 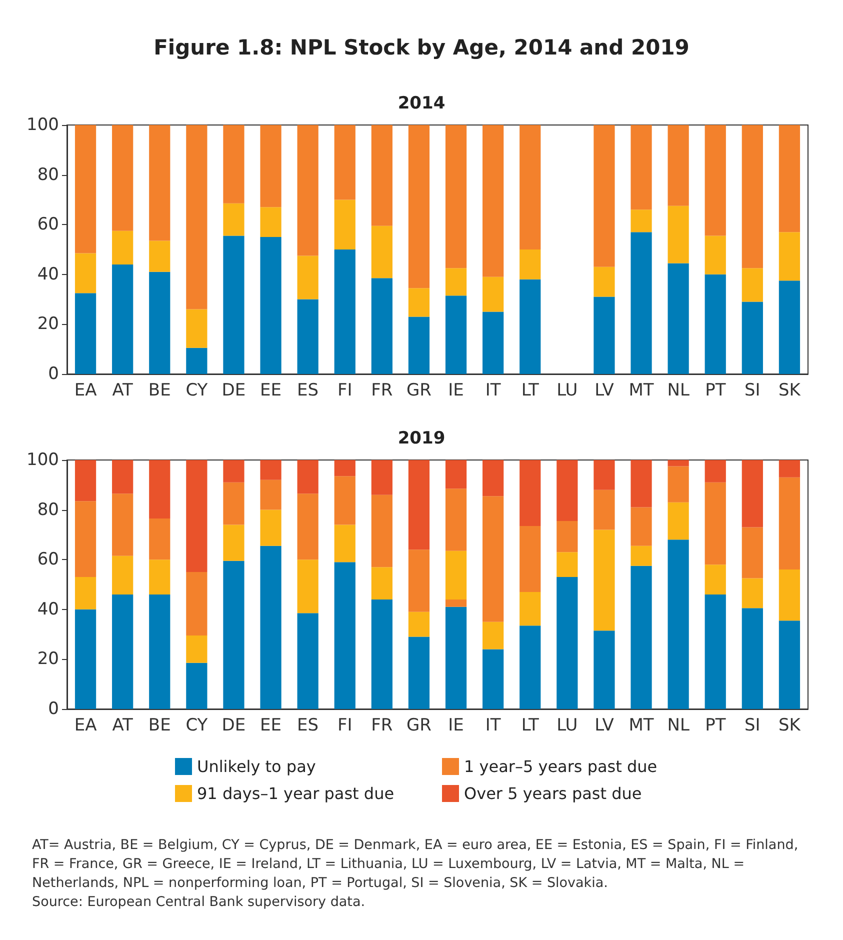 I want to click on legend-label: Over 5 years past due, so click(x=553, y=793).